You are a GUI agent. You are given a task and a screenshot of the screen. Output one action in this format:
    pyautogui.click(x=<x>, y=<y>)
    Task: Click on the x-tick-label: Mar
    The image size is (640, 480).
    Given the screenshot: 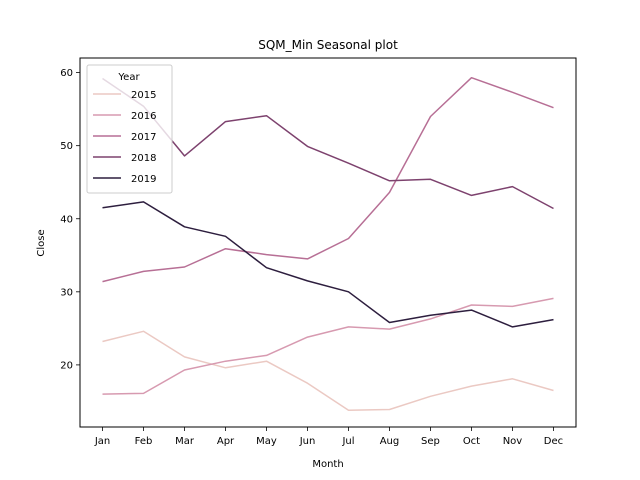 What is the action you would take?
    pyautogui.click(x=185, y=441)
    